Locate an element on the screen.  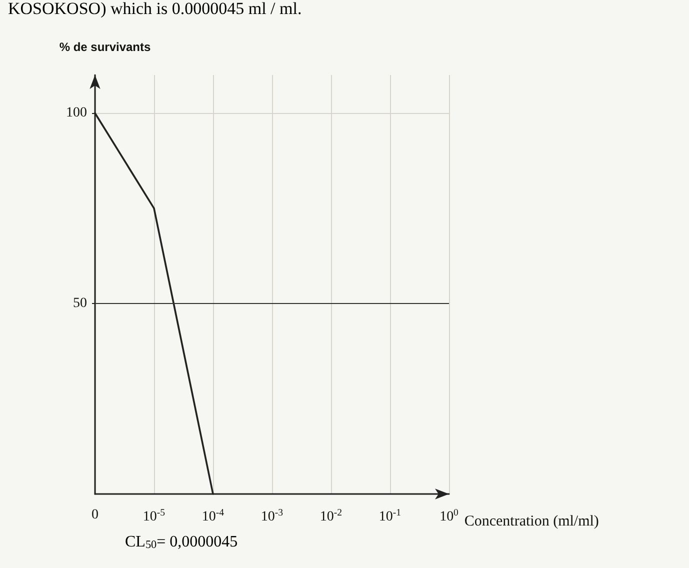
x-axis-title: Concentration (ml/ml) is located at coordinates (531, 522).